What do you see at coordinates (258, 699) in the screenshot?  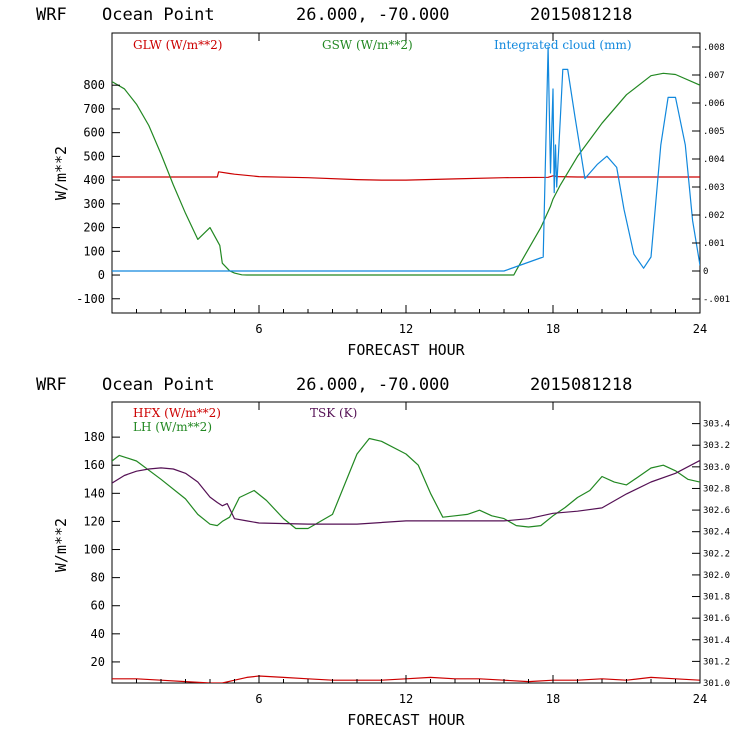 I see `chart2-x-tick-label: 6` at bounding box center [258, 699].